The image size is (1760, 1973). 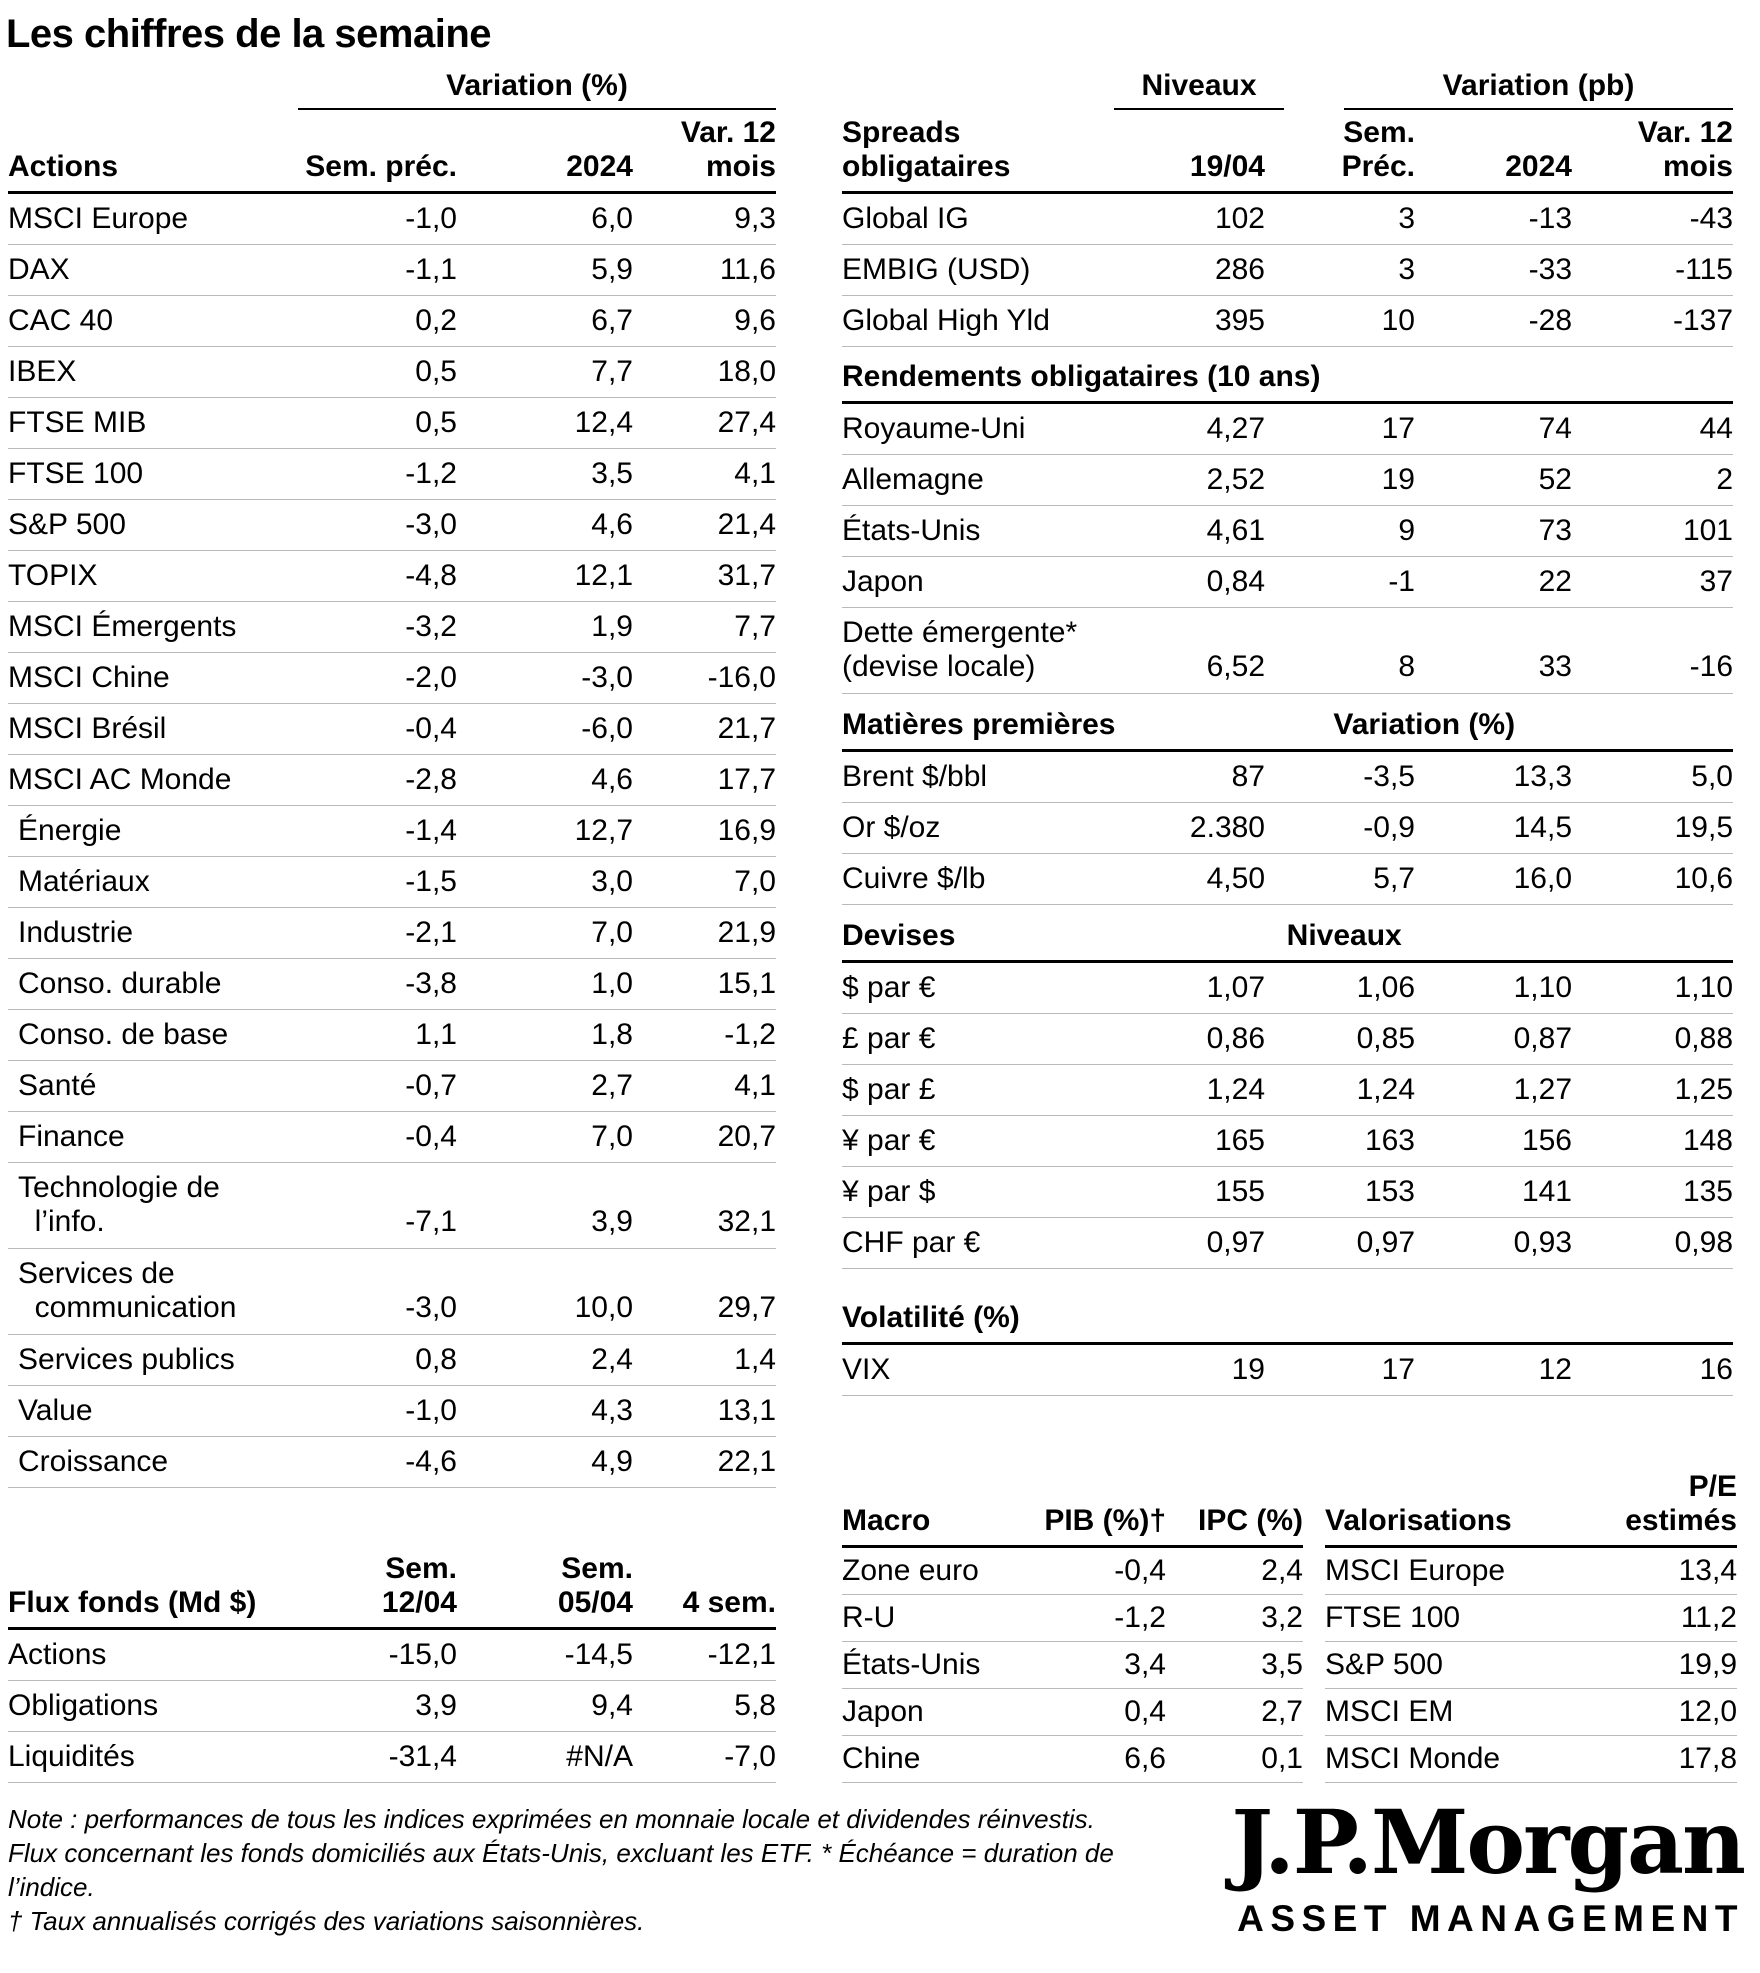 What do you see at coordinates (1235, 479) in the screenshot?
I see `row-value: 2,52` at bounding box center [1235, 479].